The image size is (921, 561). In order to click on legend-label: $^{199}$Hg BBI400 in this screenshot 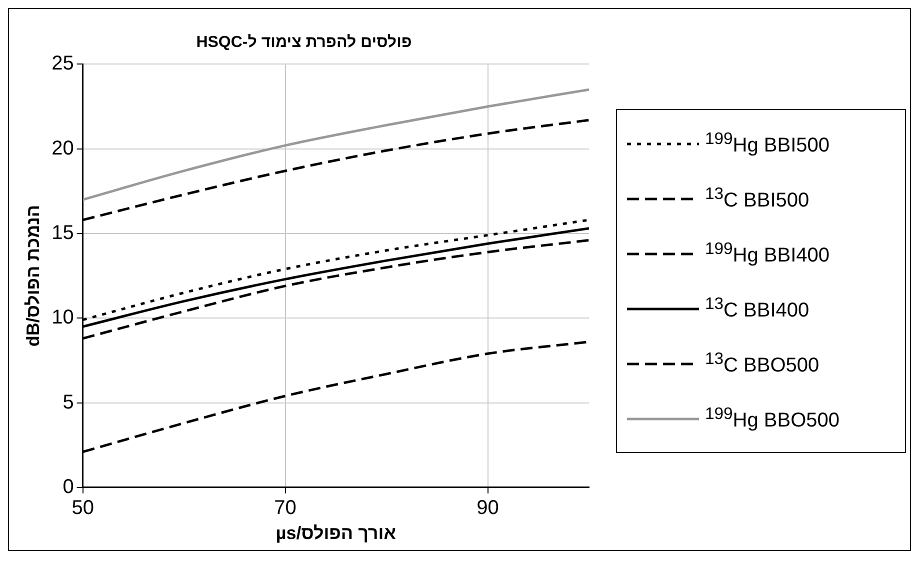, I will do `click(767, 253)`.